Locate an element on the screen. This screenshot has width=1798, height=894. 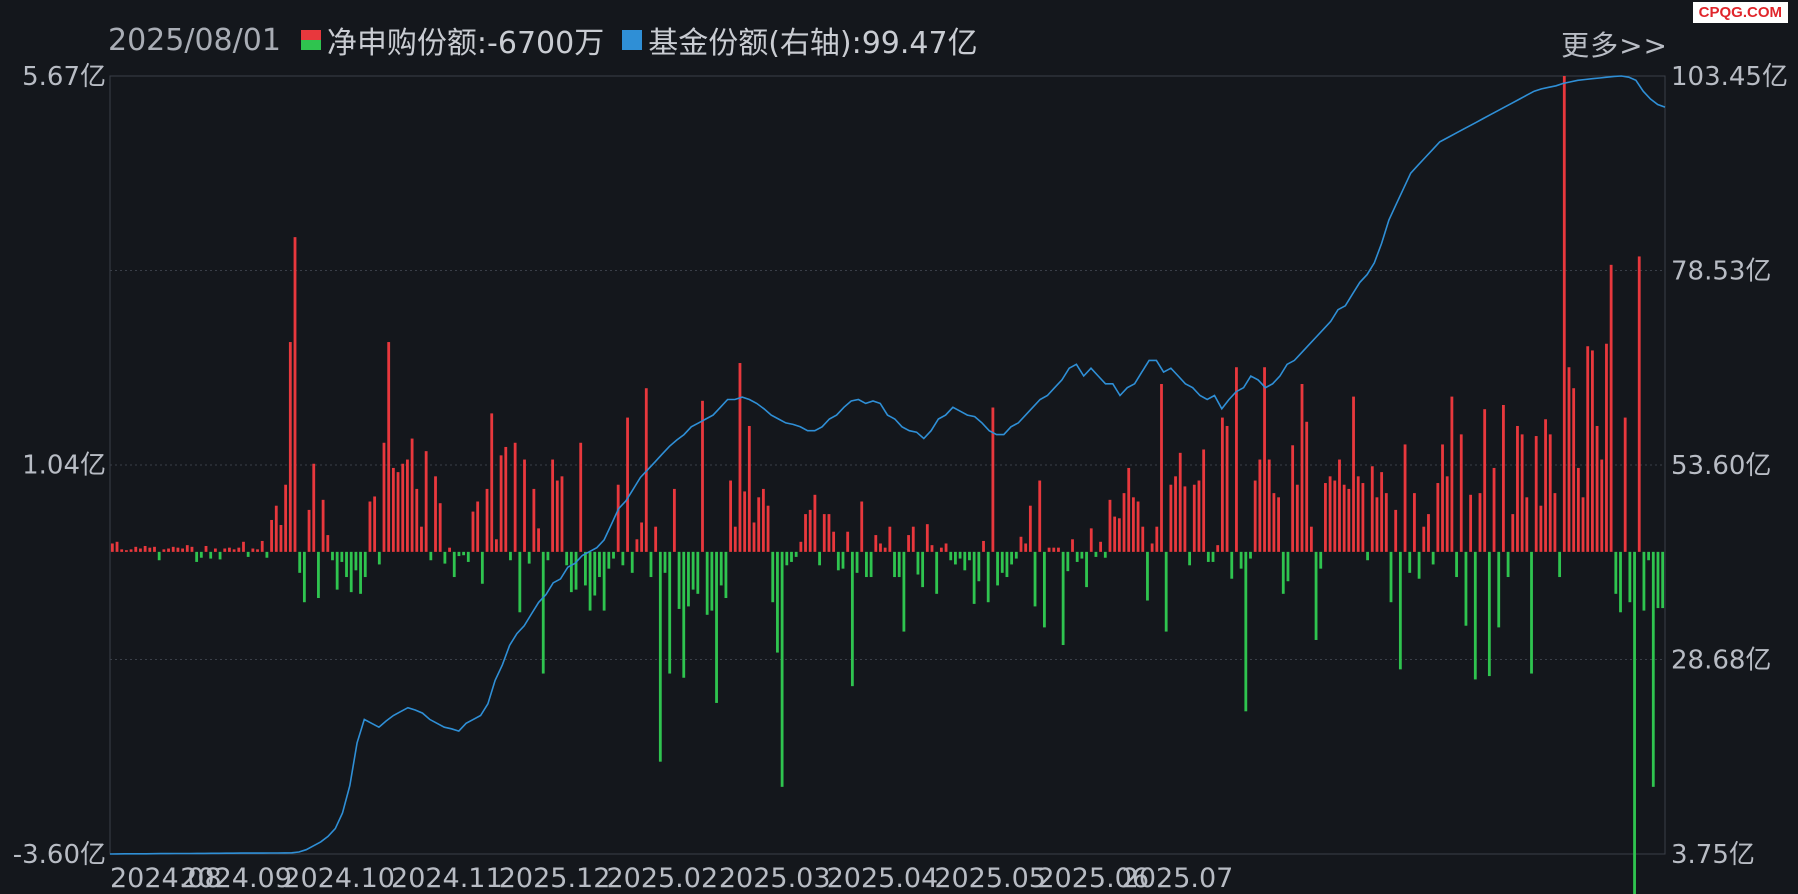
chart-header: 2025/08/01 净申购份额:-6700万 基金份额(右轴):99.47亿 is located at coordinates (543, 40).